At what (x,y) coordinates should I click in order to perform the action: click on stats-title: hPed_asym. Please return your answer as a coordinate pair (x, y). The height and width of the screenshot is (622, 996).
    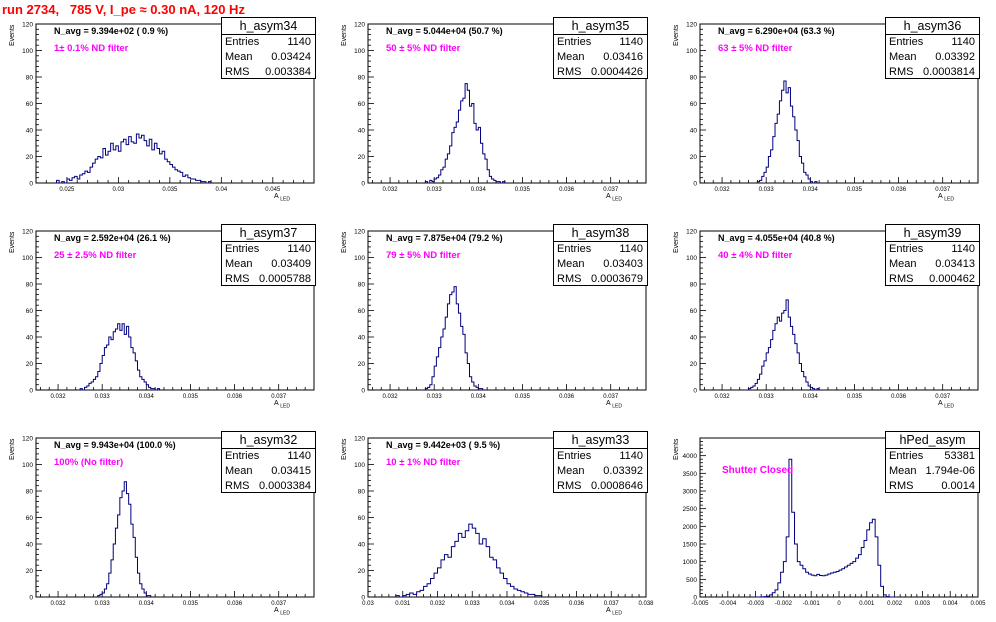
    Looking at the image, I should click on (932, 440).